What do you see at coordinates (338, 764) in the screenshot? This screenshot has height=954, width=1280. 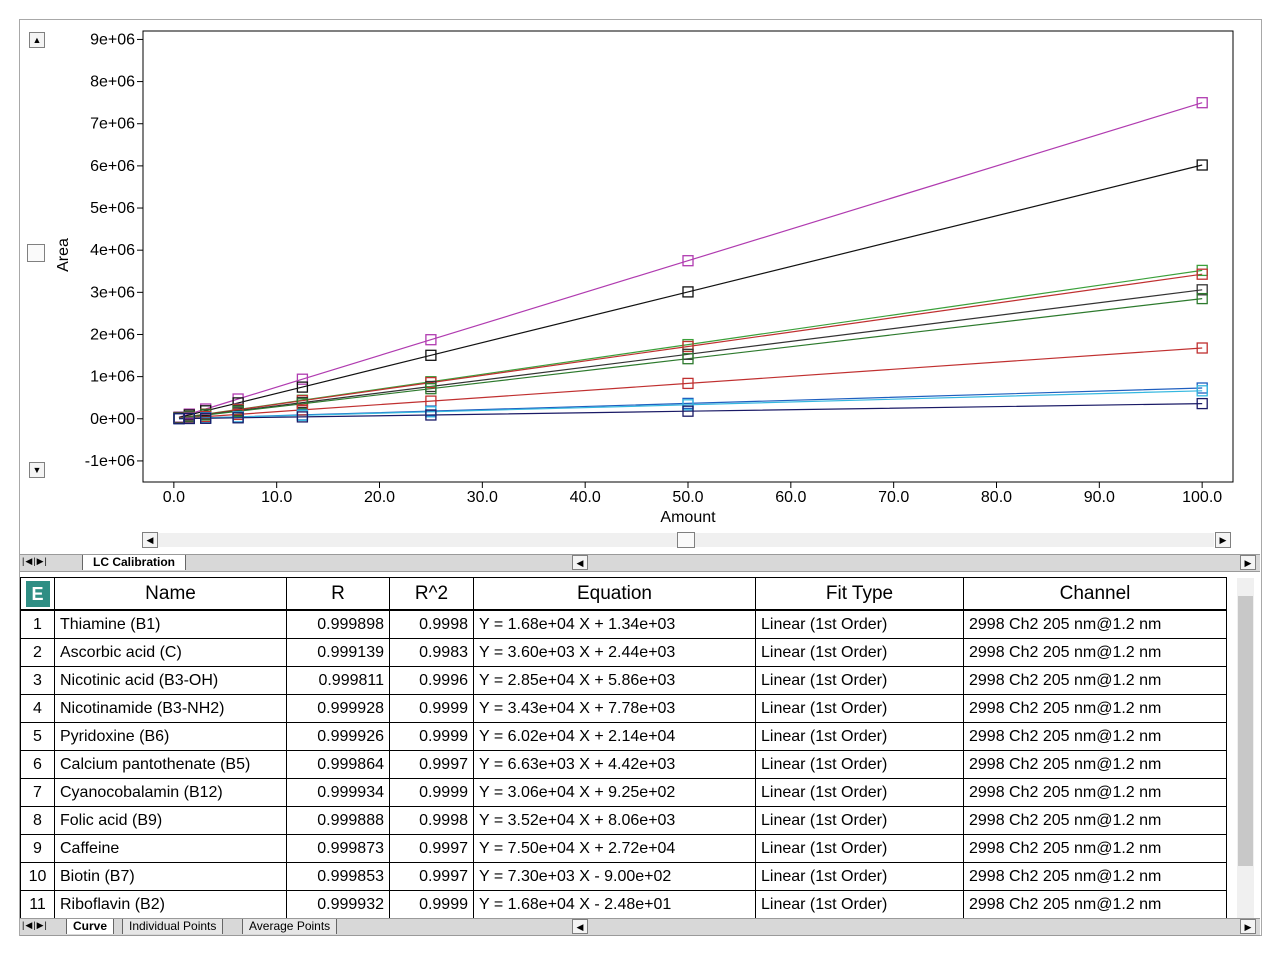 I see `row-r: 0.999864` at bounding box center [338, 764].